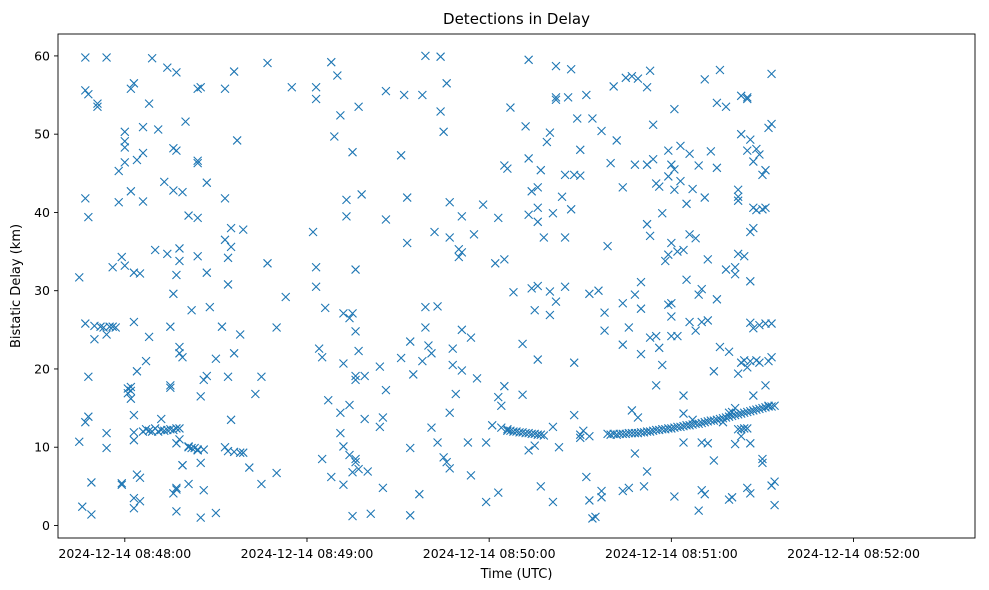 This screenshot has height=590, width=989. I want to click on x-tick-label: 2024-12-14 08:48:00, so click(124, 553).